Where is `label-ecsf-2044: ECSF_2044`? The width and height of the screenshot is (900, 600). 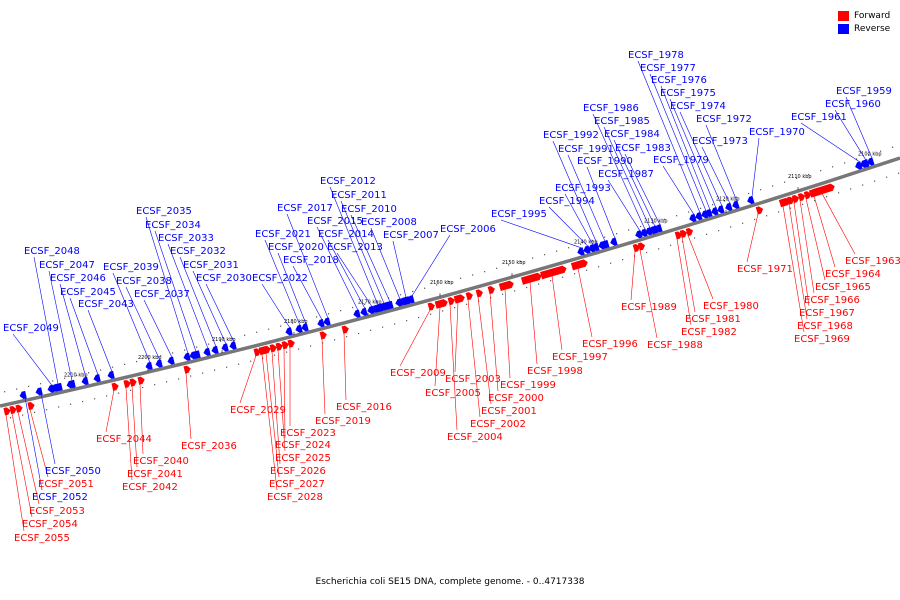 label-ecsf-2044: ECSF_2044 is located at coordinates (124, 439).